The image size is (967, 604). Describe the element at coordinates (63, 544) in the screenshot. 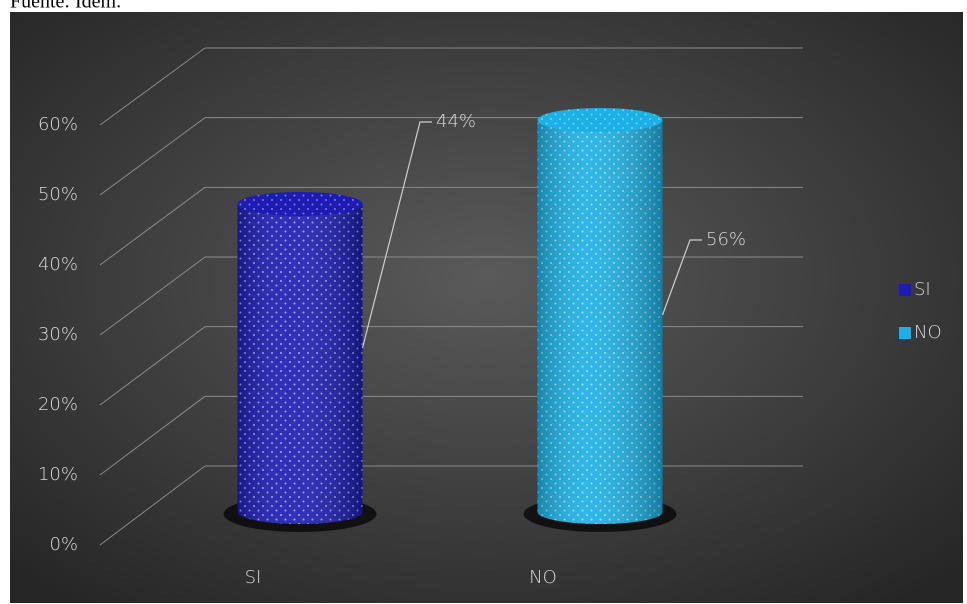

I see `y-tick-label: 0%` at that location.